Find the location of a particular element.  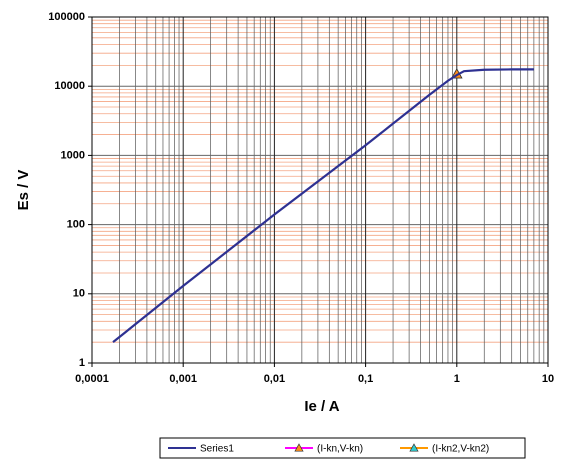

y-tick-label: 10 is located at coordinates (79, 294).